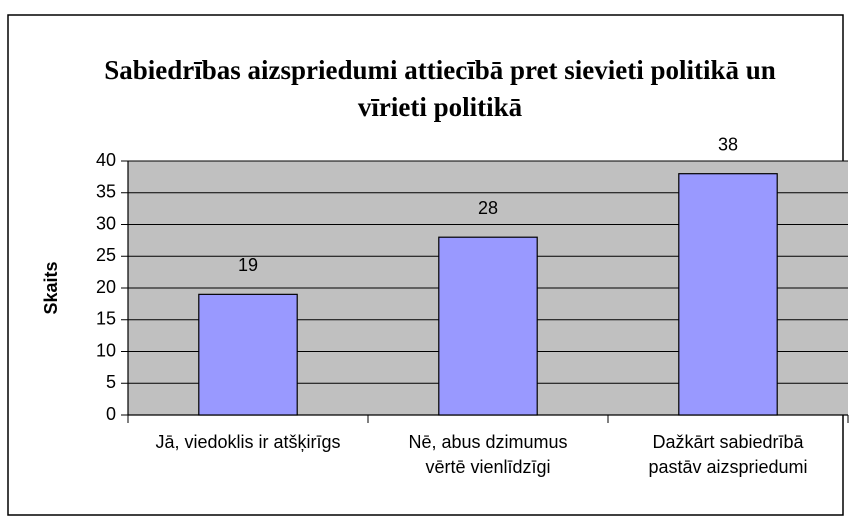 This screenshot has height=520, width=850. What do you see at coordinates (728, 144) in the screenshot?
I see `data-label: 38` at bounding box center [728, 144].